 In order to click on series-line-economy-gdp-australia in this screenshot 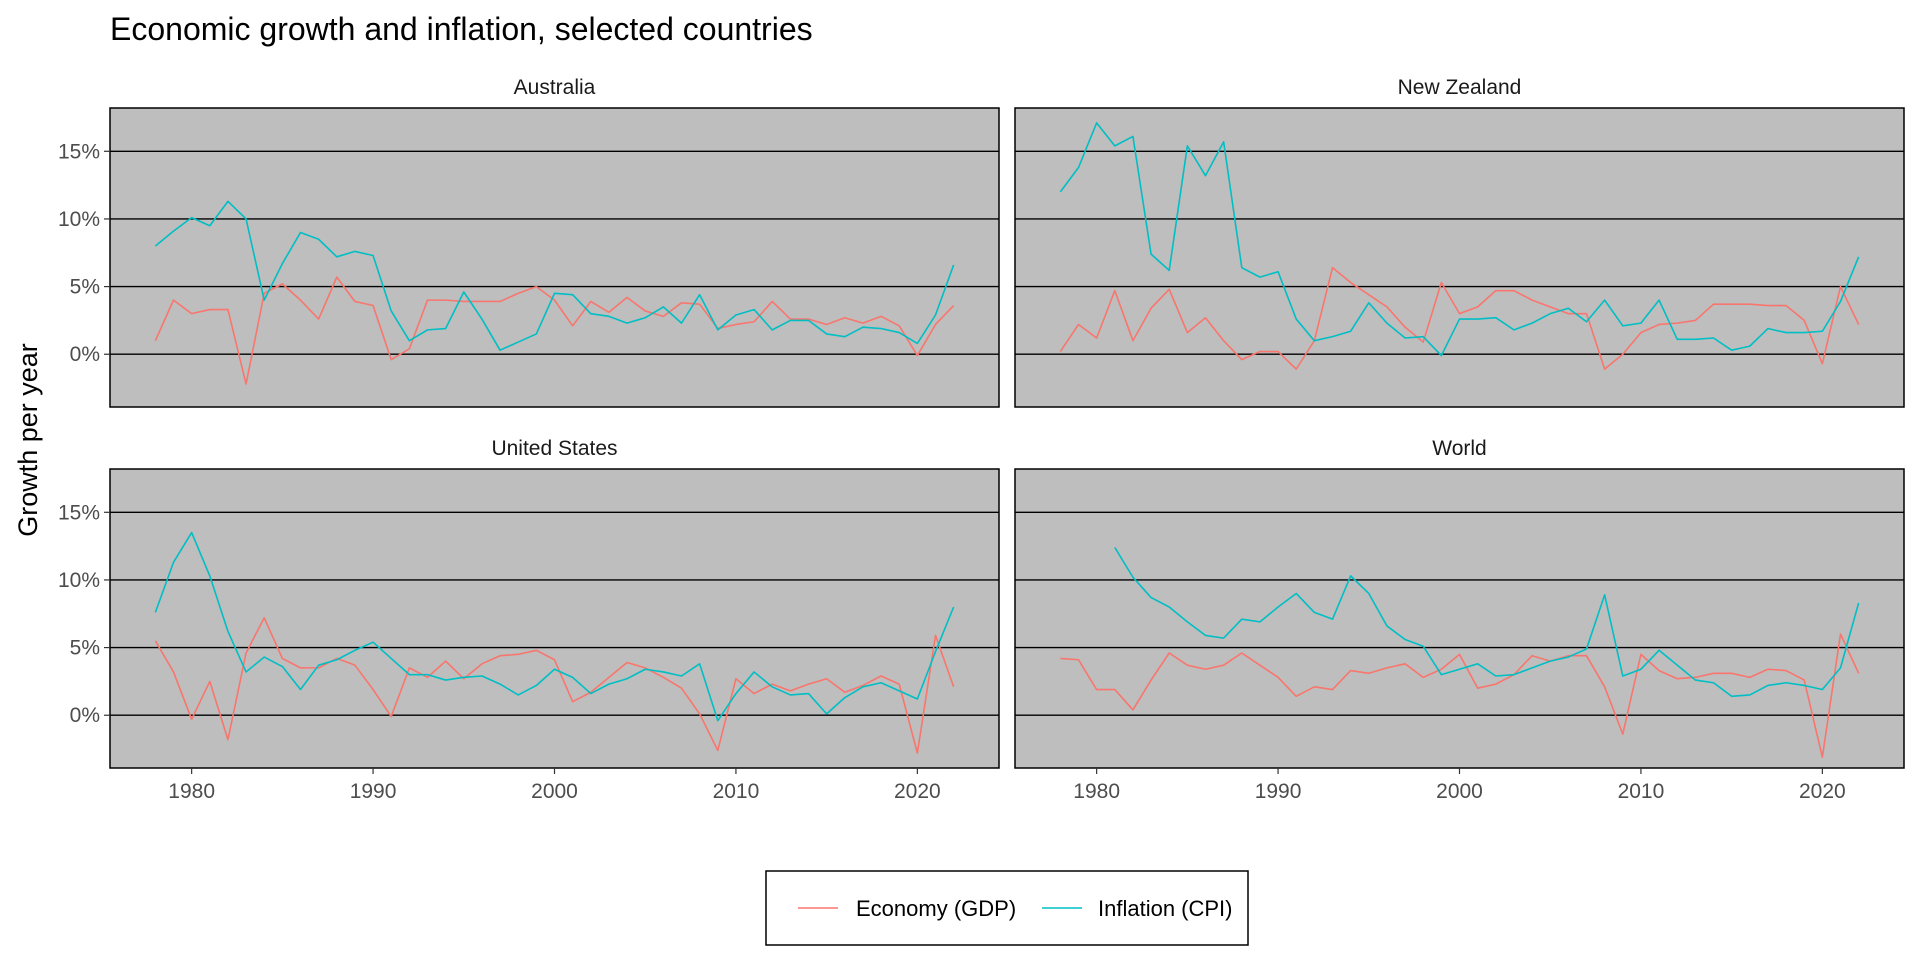, I will do `click(554, 330)`.